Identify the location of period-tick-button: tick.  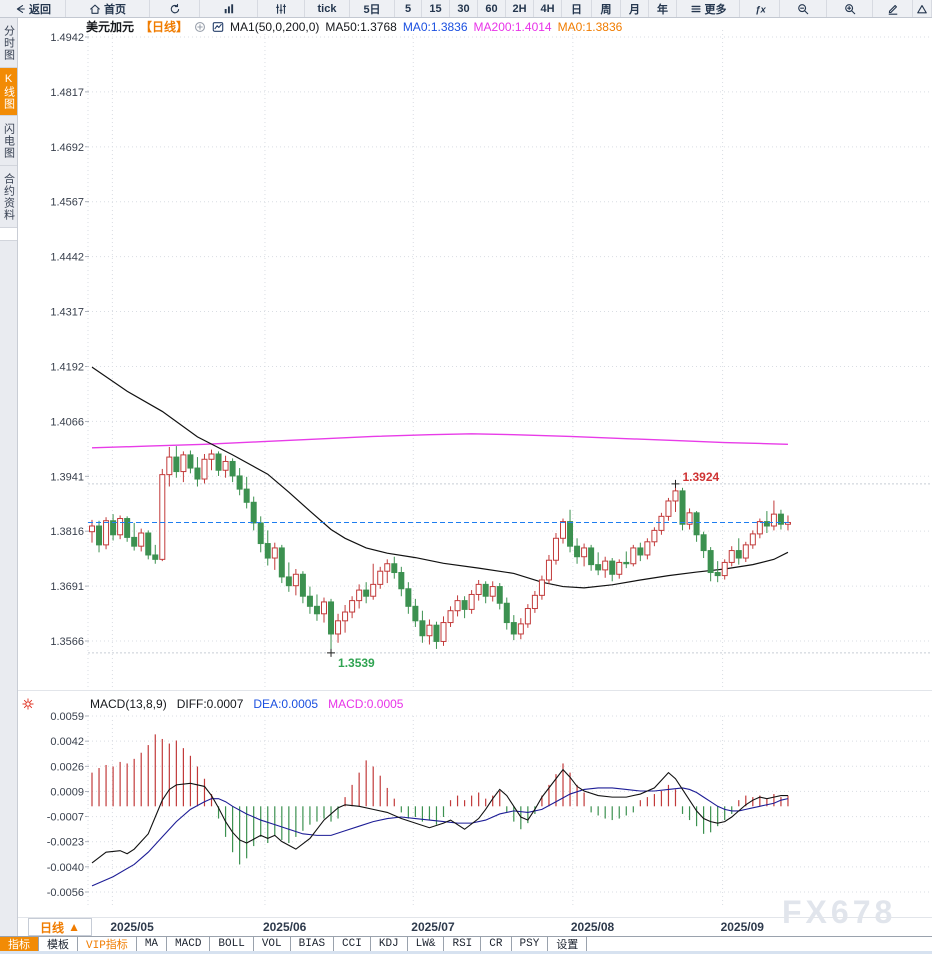
(327, 8).